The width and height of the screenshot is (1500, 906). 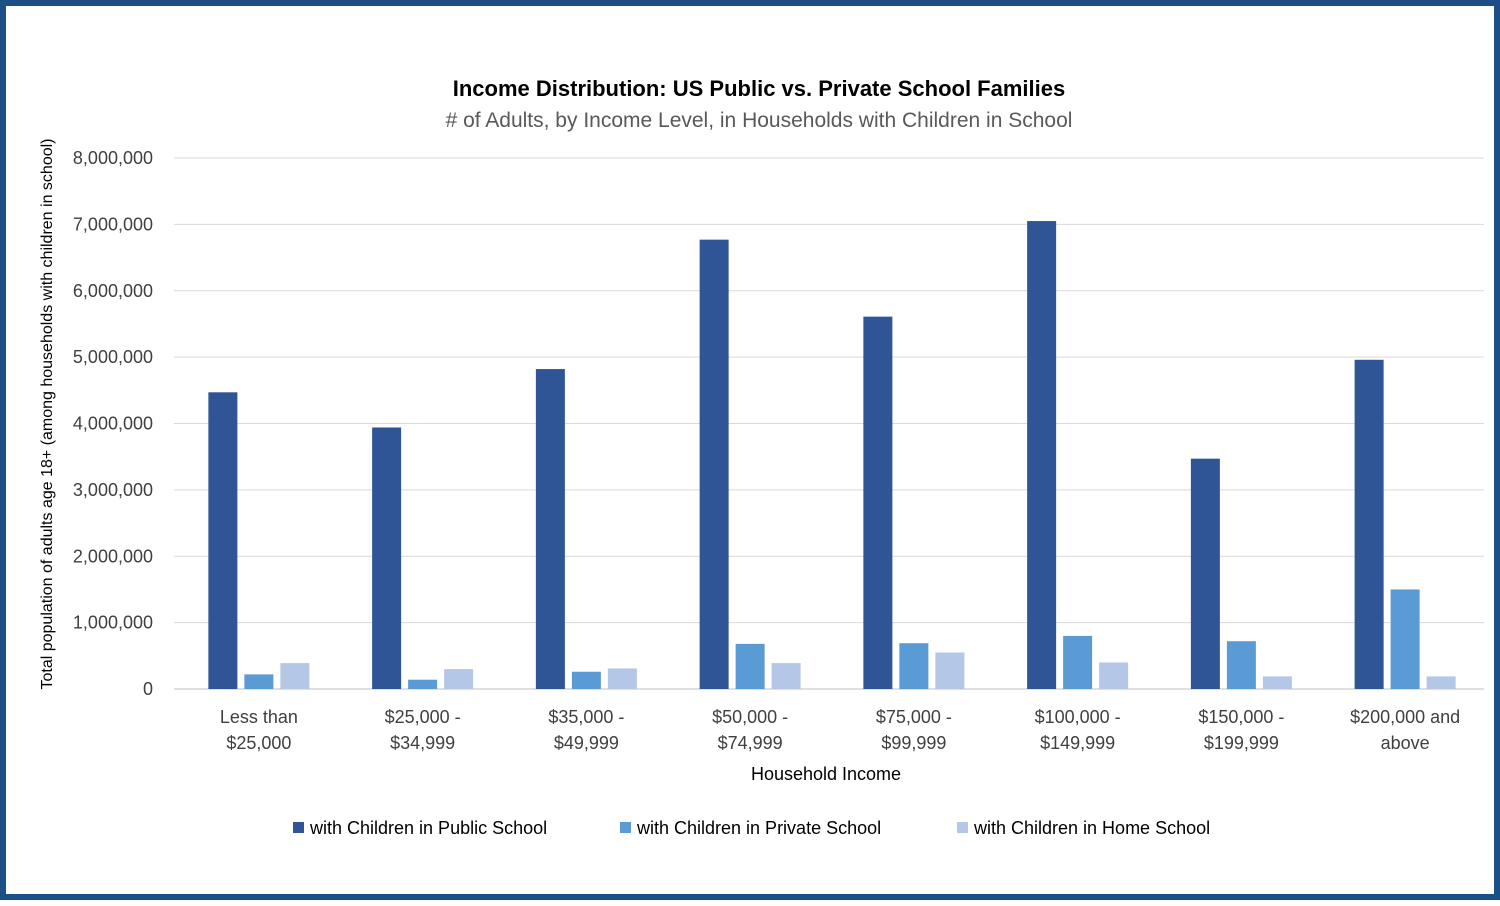 I want to click on legend-label: with Children in Public School, so click(x=428, y=828).